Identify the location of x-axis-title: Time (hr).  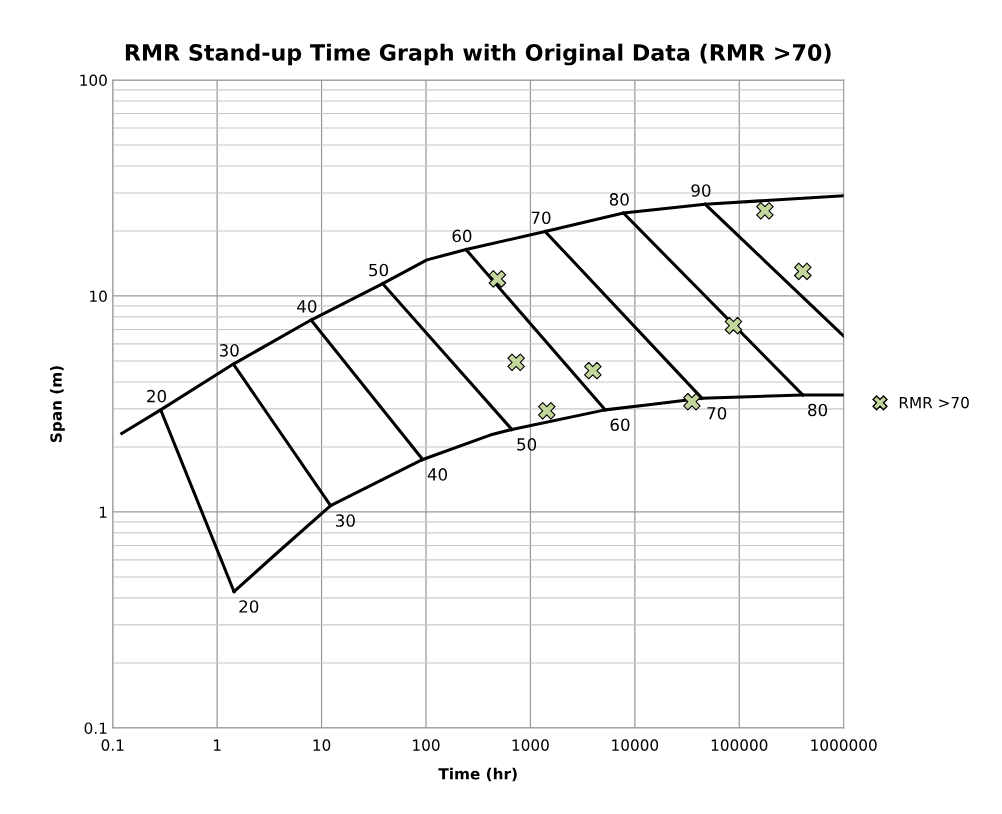
(477, 774).